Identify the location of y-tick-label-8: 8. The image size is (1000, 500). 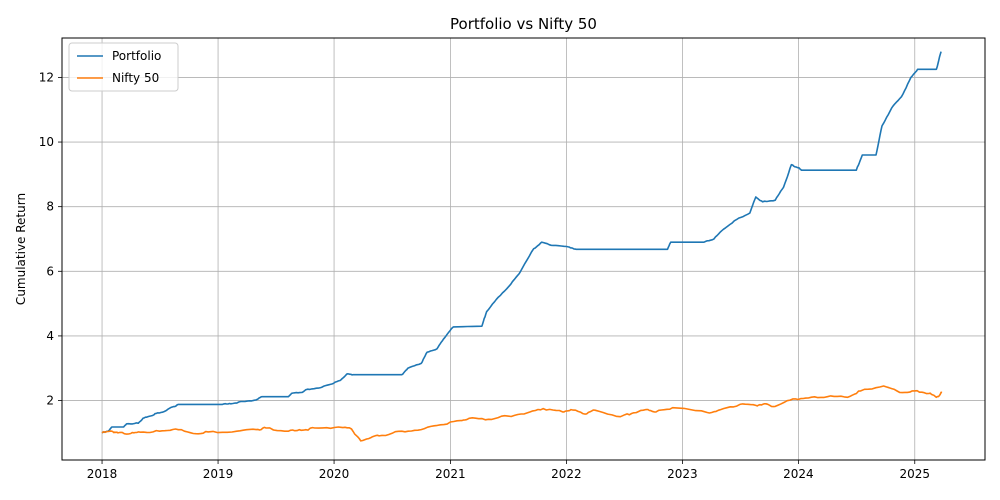
(50, 207).